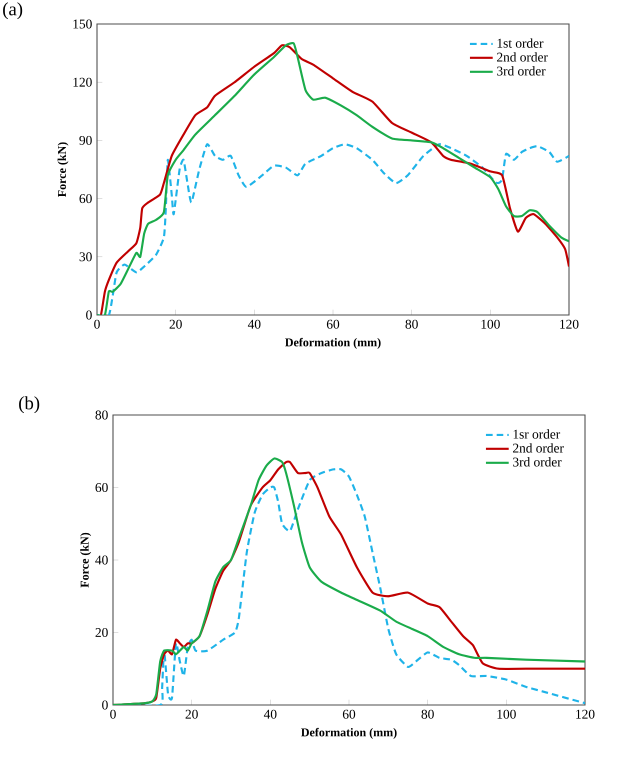 This screenshot has height=771, width=619. What do you see at coordinates (82, 24) in the screenshot?
I see `y-tick-label: 150` at bounding box center [82, 24].